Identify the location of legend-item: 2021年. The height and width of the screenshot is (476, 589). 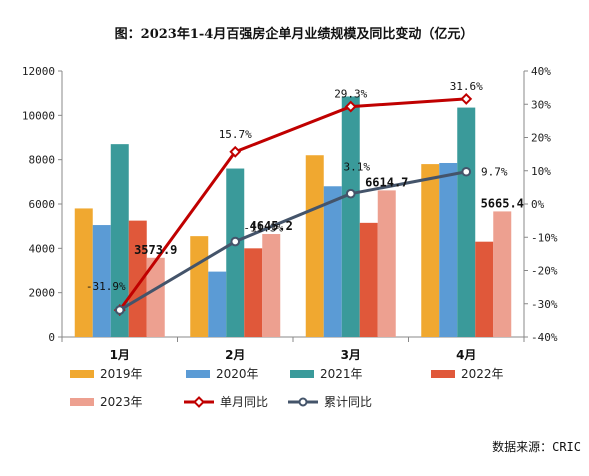
(326, 374).